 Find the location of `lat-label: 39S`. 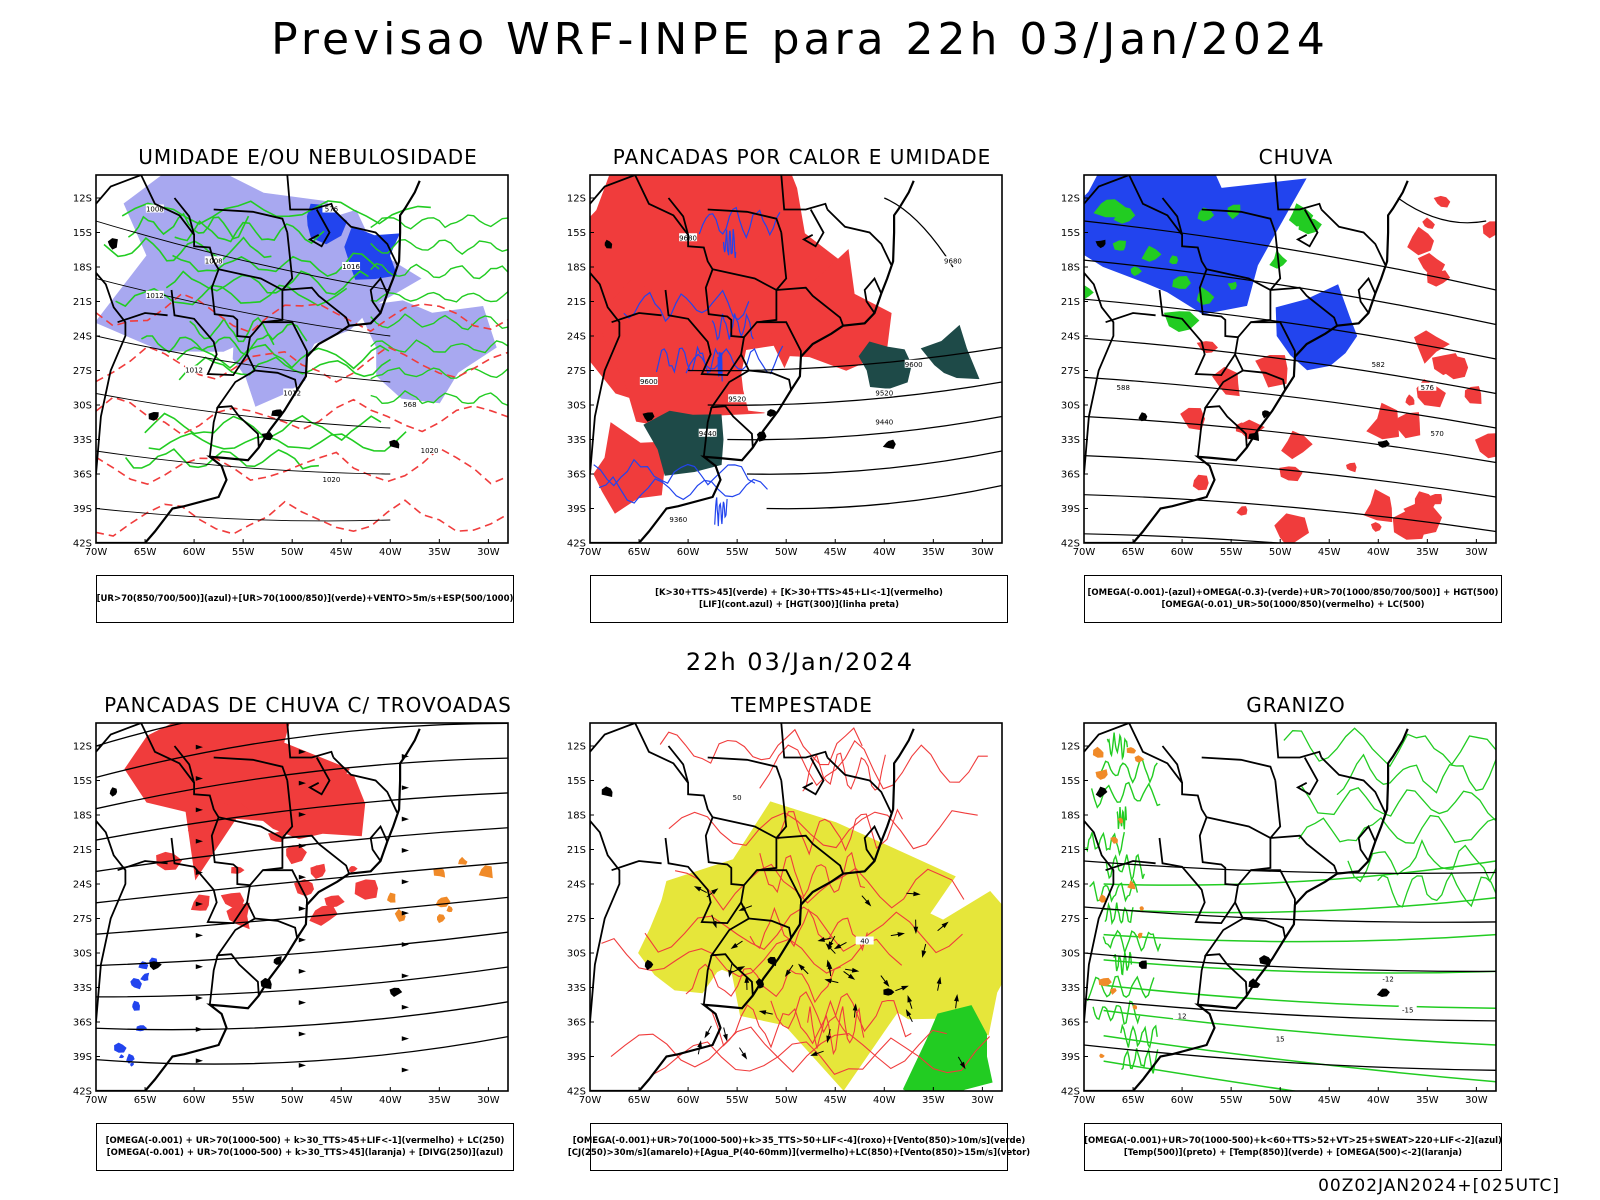

lat-label: 39S is located at coordinates (82, 509).